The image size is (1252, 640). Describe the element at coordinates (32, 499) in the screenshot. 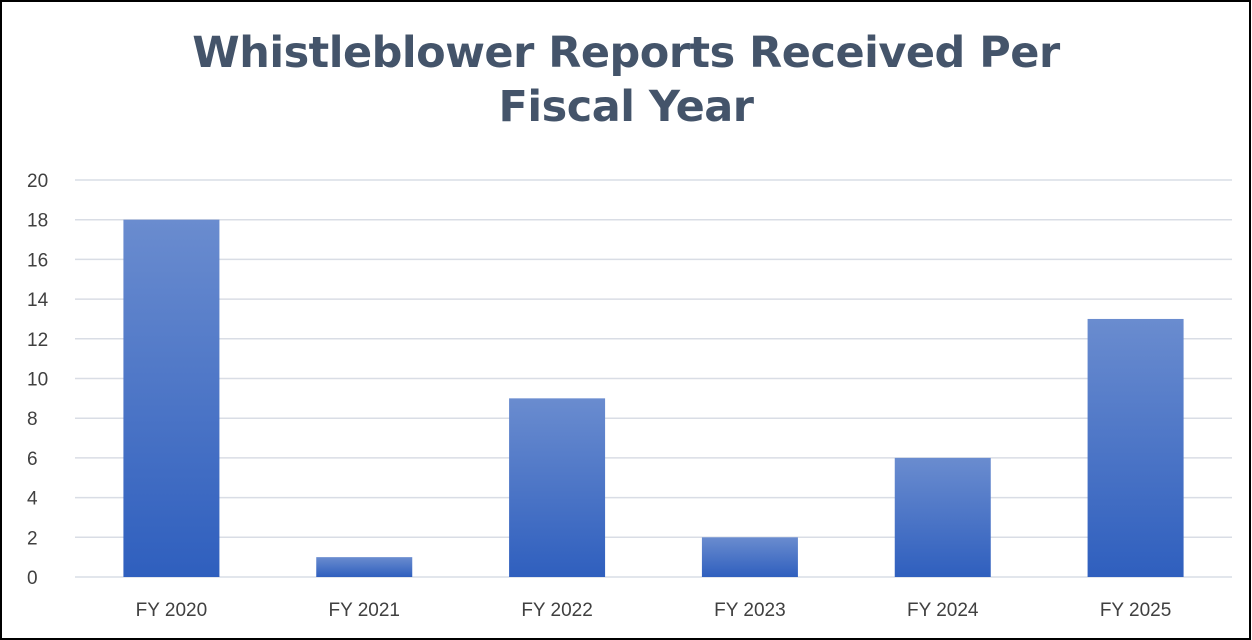

I see `y-tick-label: 4` at that location.